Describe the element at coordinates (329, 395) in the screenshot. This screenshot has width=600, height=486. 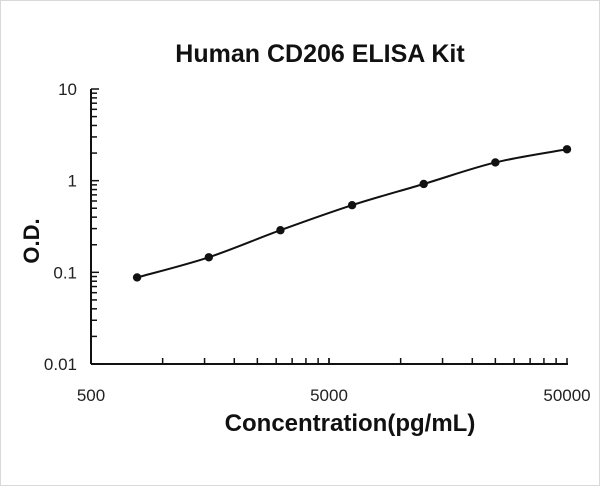
I see `x-tick-label: 5000` at that location.